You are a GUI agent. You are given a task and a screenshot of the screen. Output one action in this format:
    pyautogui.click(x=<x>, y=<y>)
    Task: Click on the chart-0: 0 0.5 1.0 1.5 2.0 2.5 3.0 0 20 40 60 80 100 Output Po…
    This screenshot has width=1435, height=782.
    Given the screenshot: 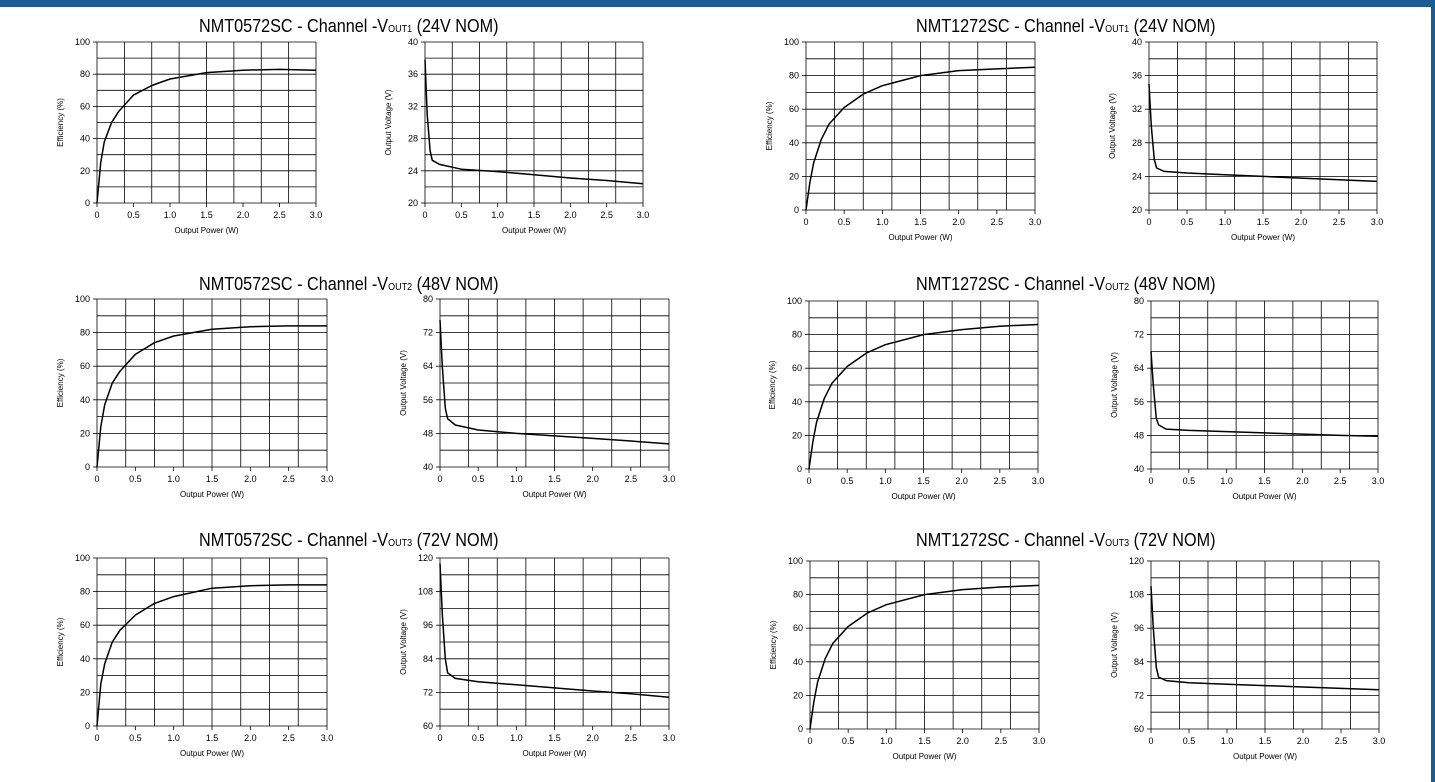 What is the action you would take?
    pyautogui.click(x=189, y=136)
    